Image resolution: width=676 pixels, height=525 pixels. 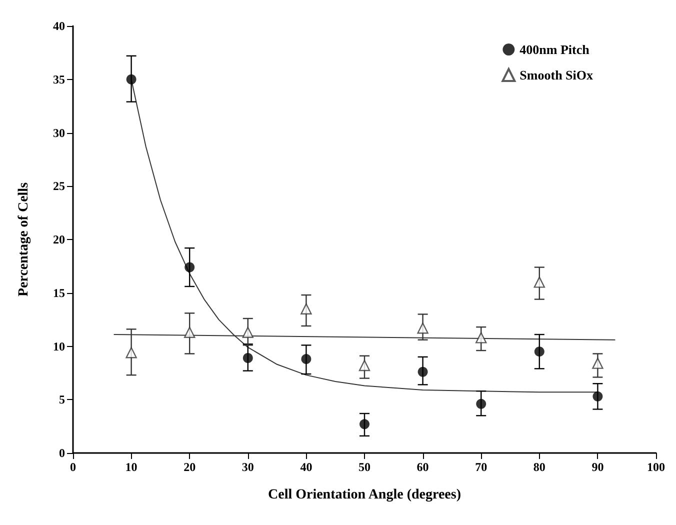 What do you see at coordinates (422, 467) in the screenshot?
I see `x-tick-label: 60` at bounding box center [422, 467].